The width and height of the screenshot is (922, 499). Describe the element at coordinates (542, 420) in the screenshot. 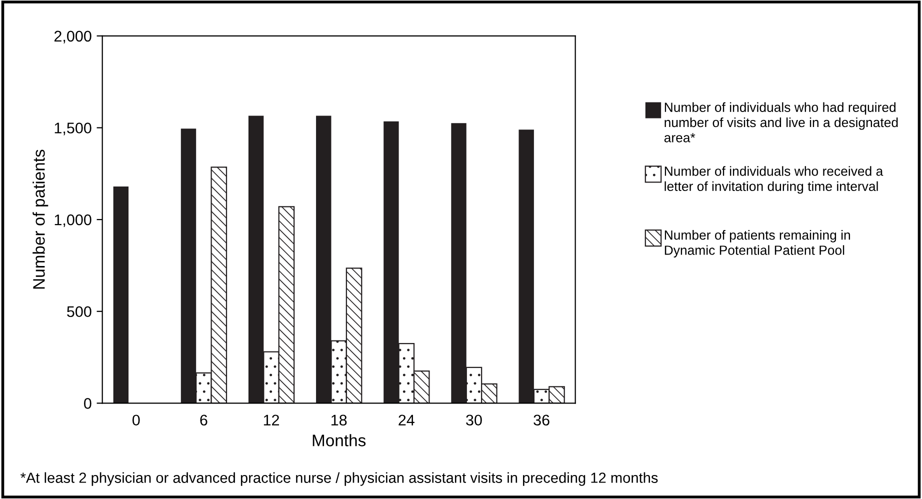

I see `x-tick-label: 36` at that location.